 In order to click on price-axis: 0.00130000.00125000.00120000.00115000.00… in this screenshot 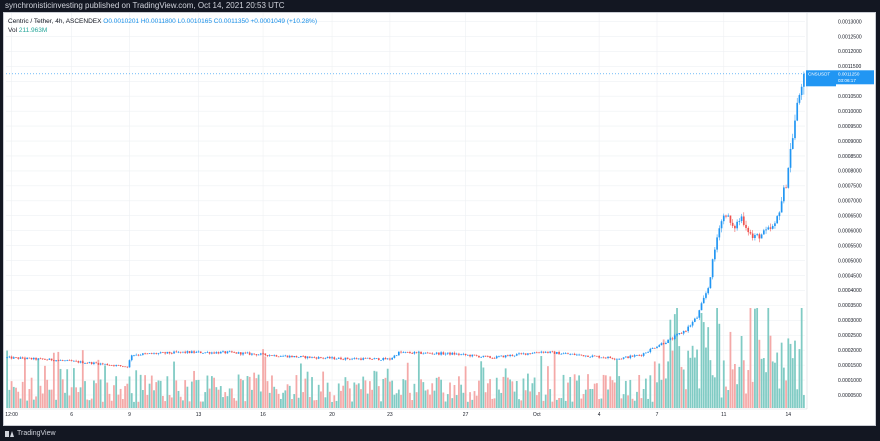, I will do `click(834, 211)`.